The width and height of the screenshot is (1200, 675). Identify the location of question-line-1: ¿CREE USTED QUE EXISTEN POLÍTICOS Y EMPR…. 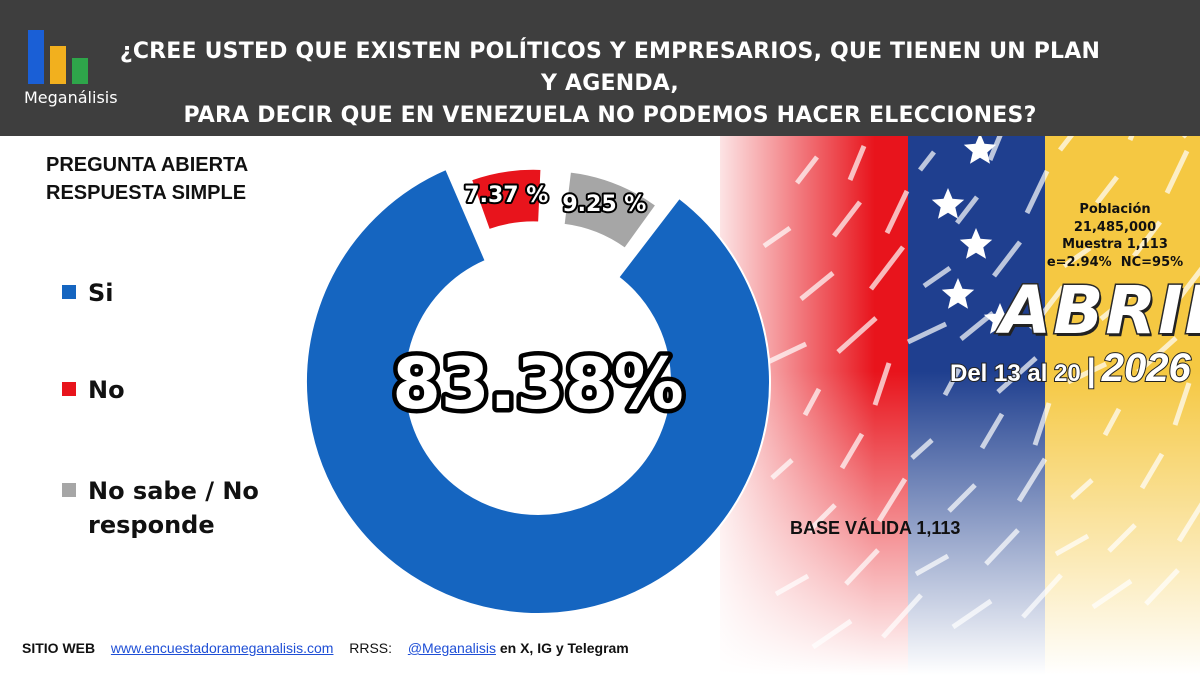
(610, 67).